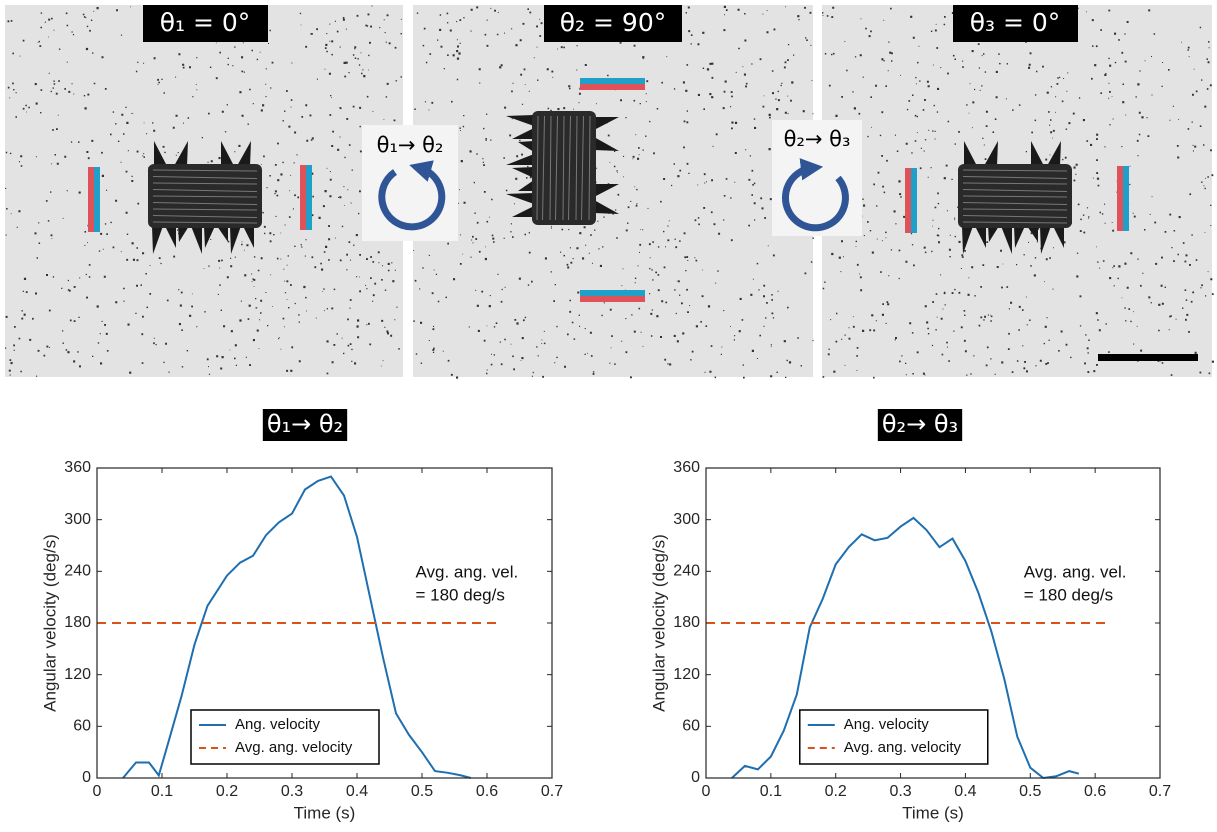 The height and width of the screenshot is (832, 1217). I want to click on photo-panel, so click(613, 191).